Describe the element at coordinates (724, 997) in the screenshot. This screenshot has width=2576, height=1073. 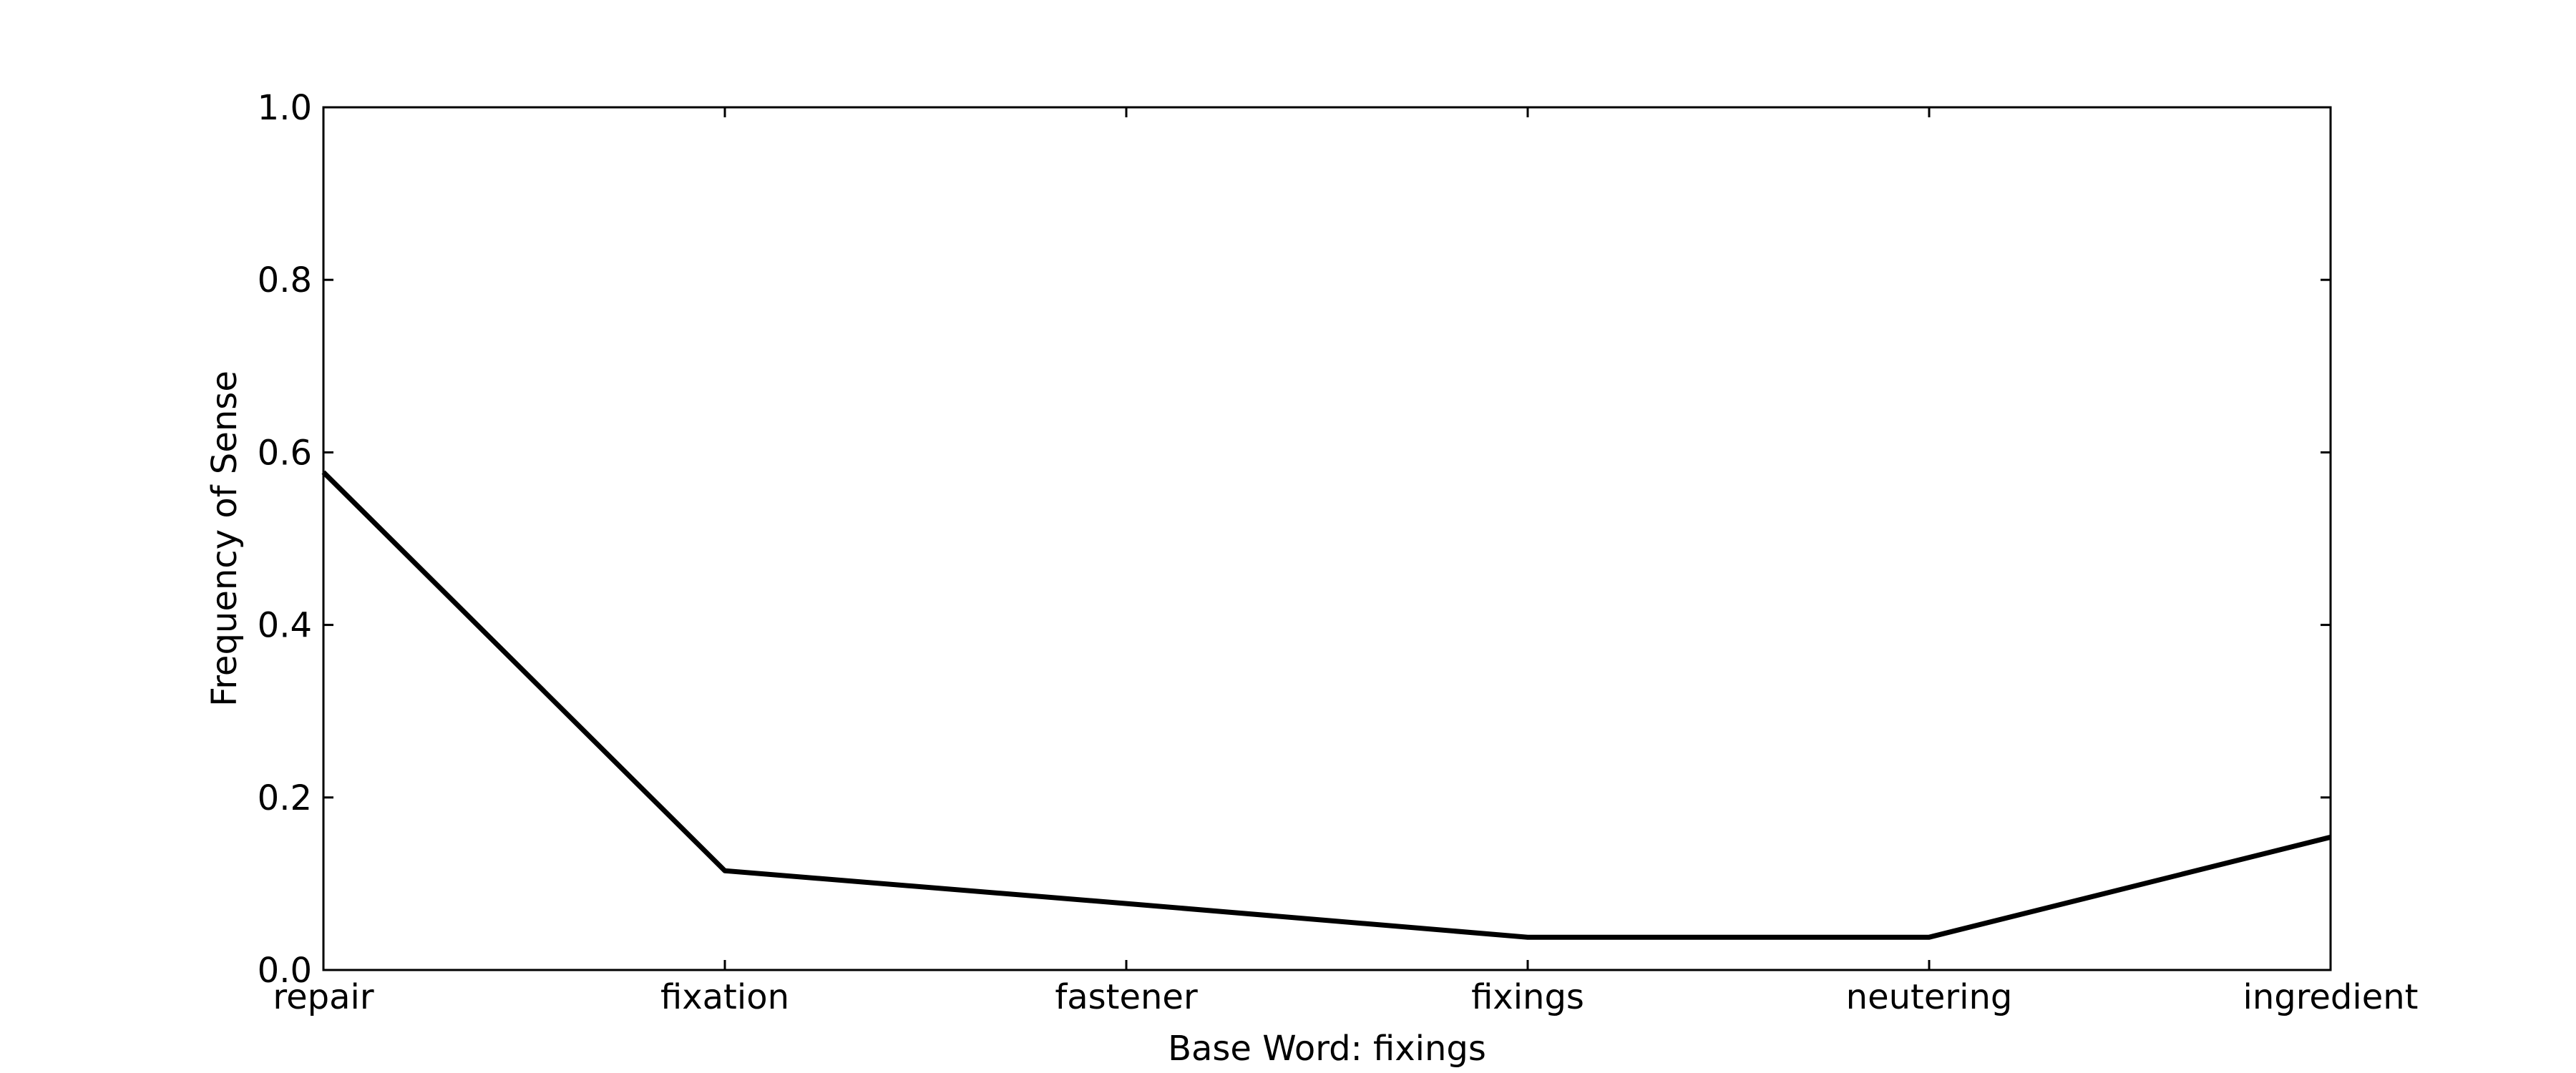
I see `x-tick-label: fixation` at that location.